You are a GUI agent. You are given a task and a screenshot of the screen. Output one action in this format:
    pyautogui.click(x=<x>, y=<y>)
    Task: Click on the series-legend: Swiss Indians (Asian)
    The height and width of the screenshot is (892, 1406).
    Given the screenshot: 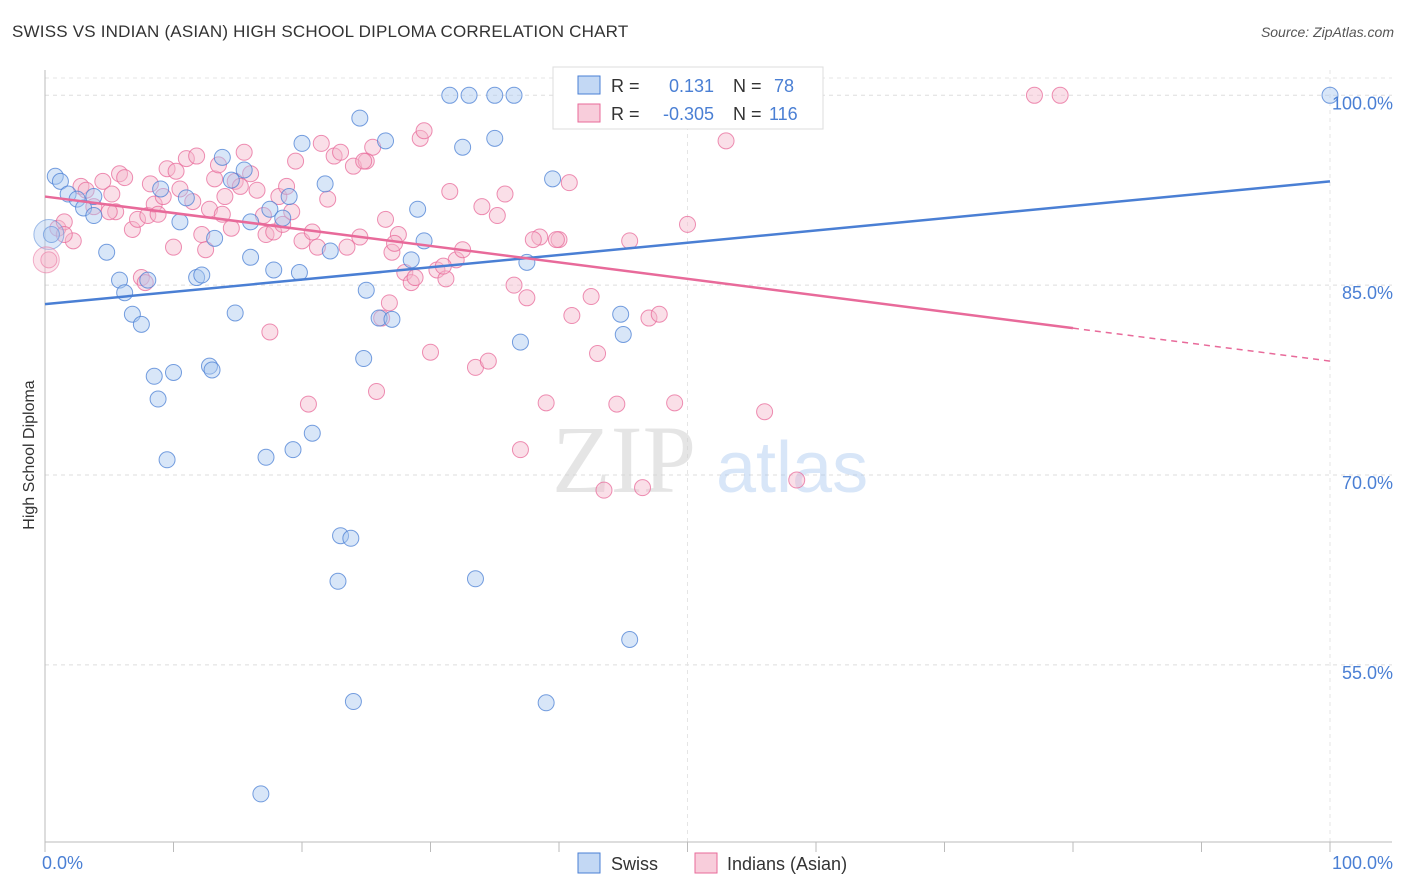 What is the action you would take?
    pyautogui.click(x=712, y=863)
    